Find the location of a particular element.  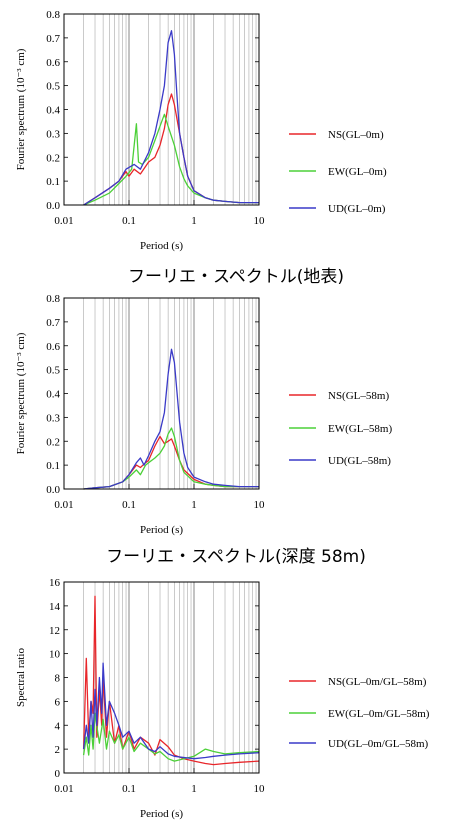

y-tick-label: 14 is located at coordinates (55, 607).